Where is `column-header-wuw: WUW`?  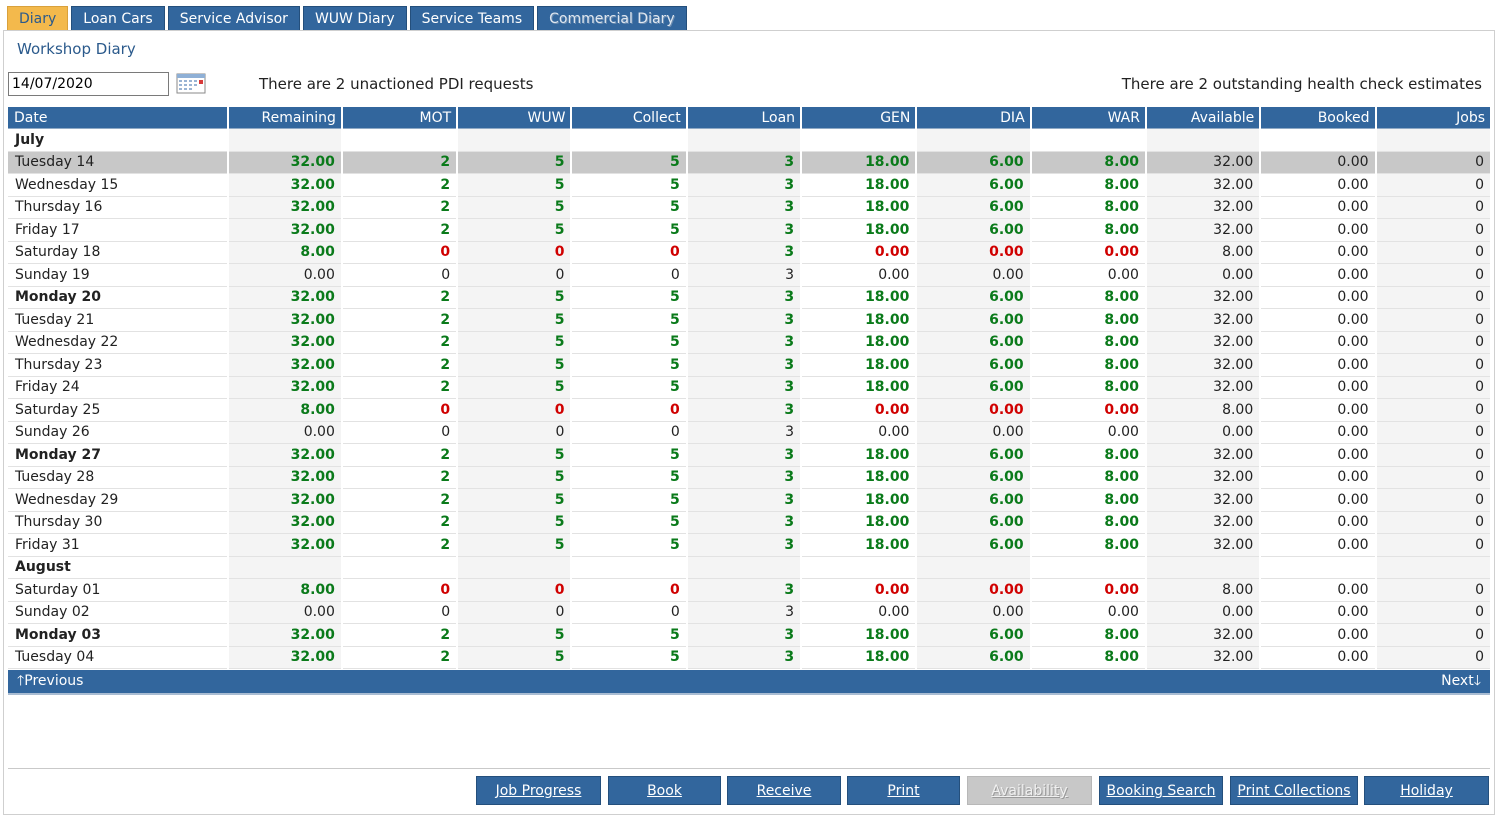
column-header-wuw: WUW is located at coordinates (515, 118).